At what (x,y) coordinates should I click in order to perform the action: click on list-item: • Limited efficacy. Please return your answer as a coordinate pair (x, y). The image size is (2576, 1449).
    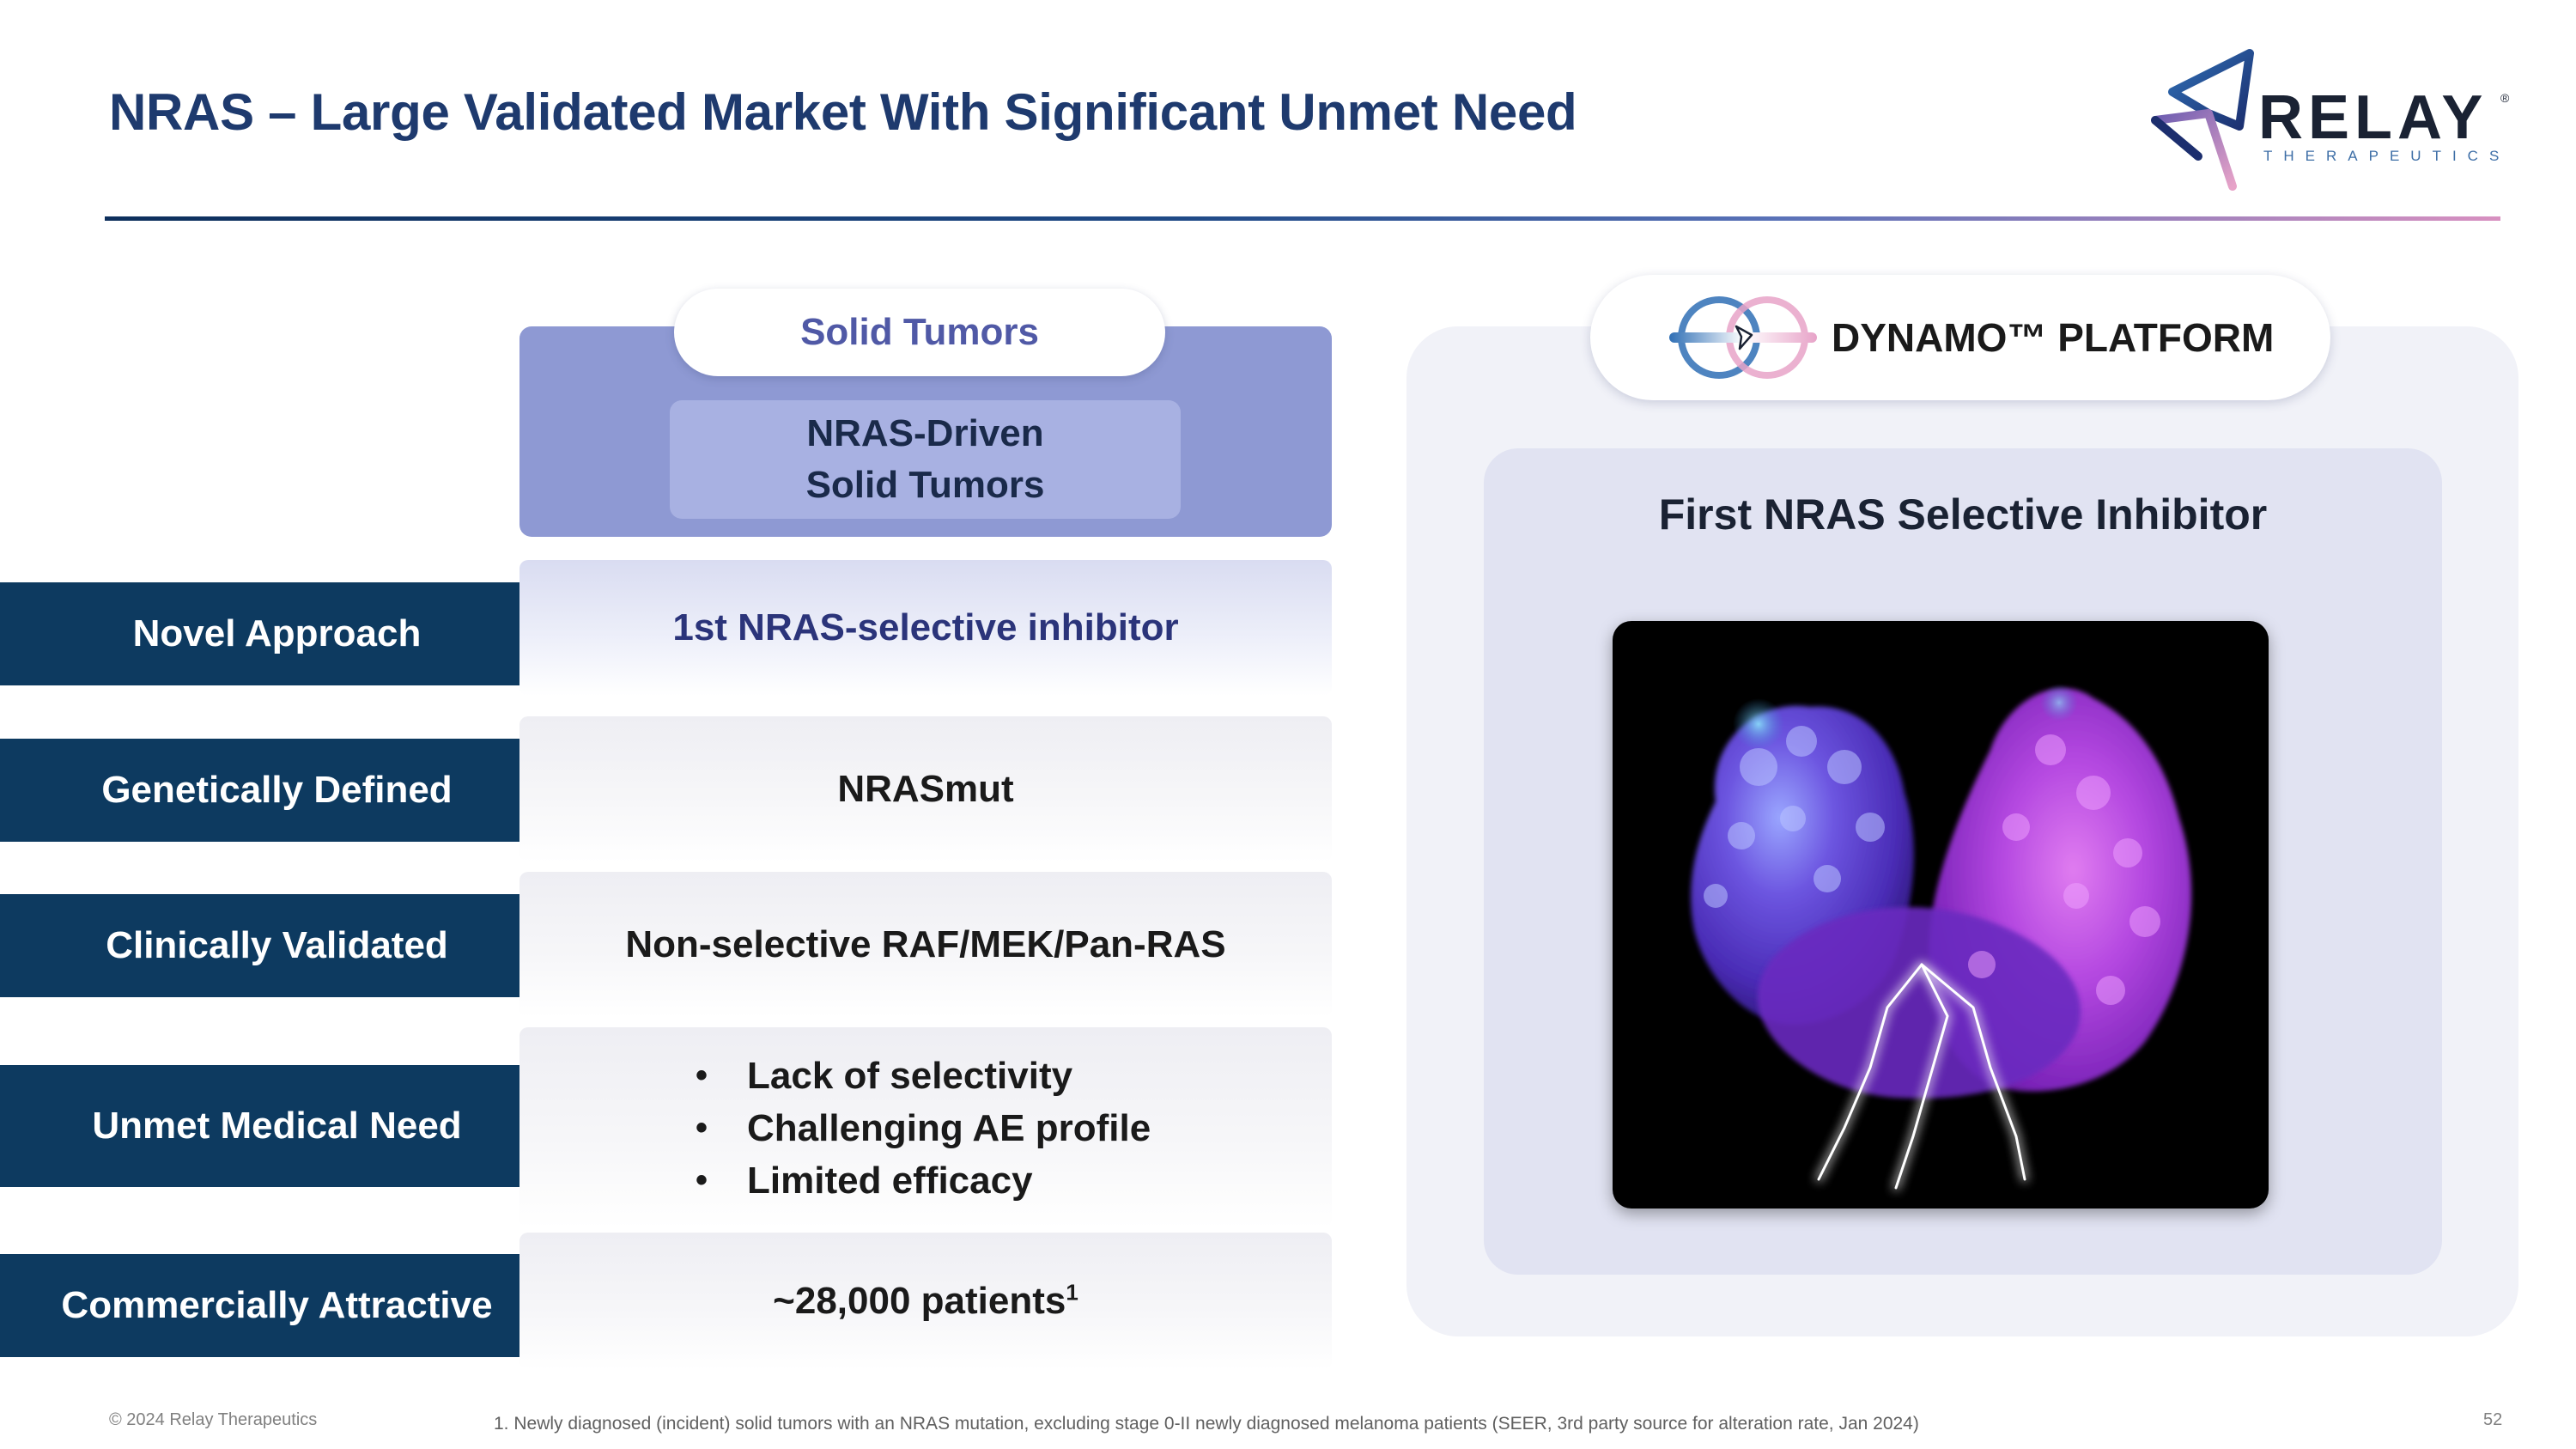
    Looking at the image, I should click on (924, 1180).